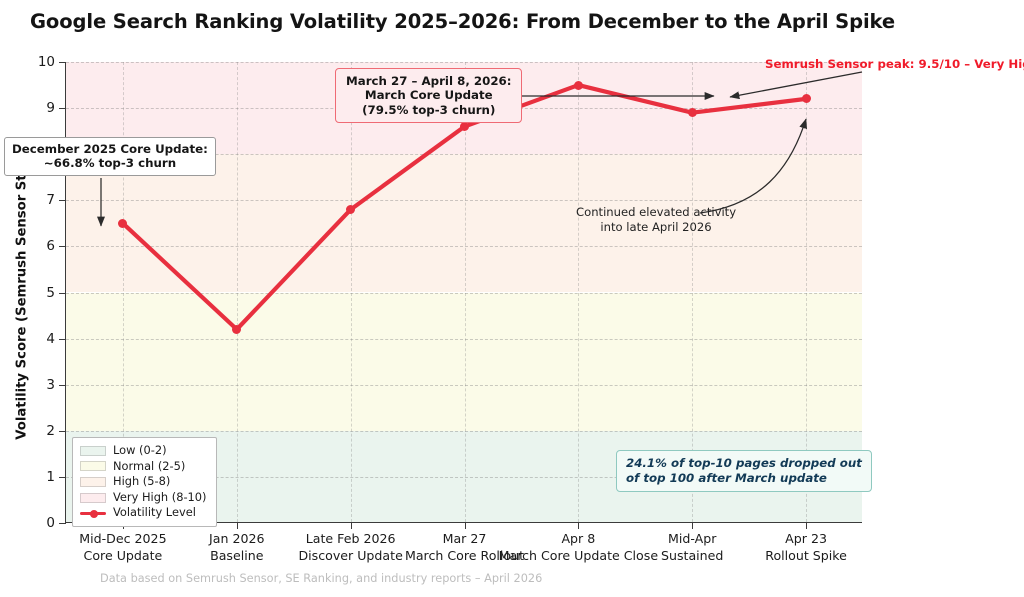 The height and width of the screenshot is (597, 1024). I want to click on x-tick-label-2: Late Feb 2026 Discover Update, so click(350, 547).